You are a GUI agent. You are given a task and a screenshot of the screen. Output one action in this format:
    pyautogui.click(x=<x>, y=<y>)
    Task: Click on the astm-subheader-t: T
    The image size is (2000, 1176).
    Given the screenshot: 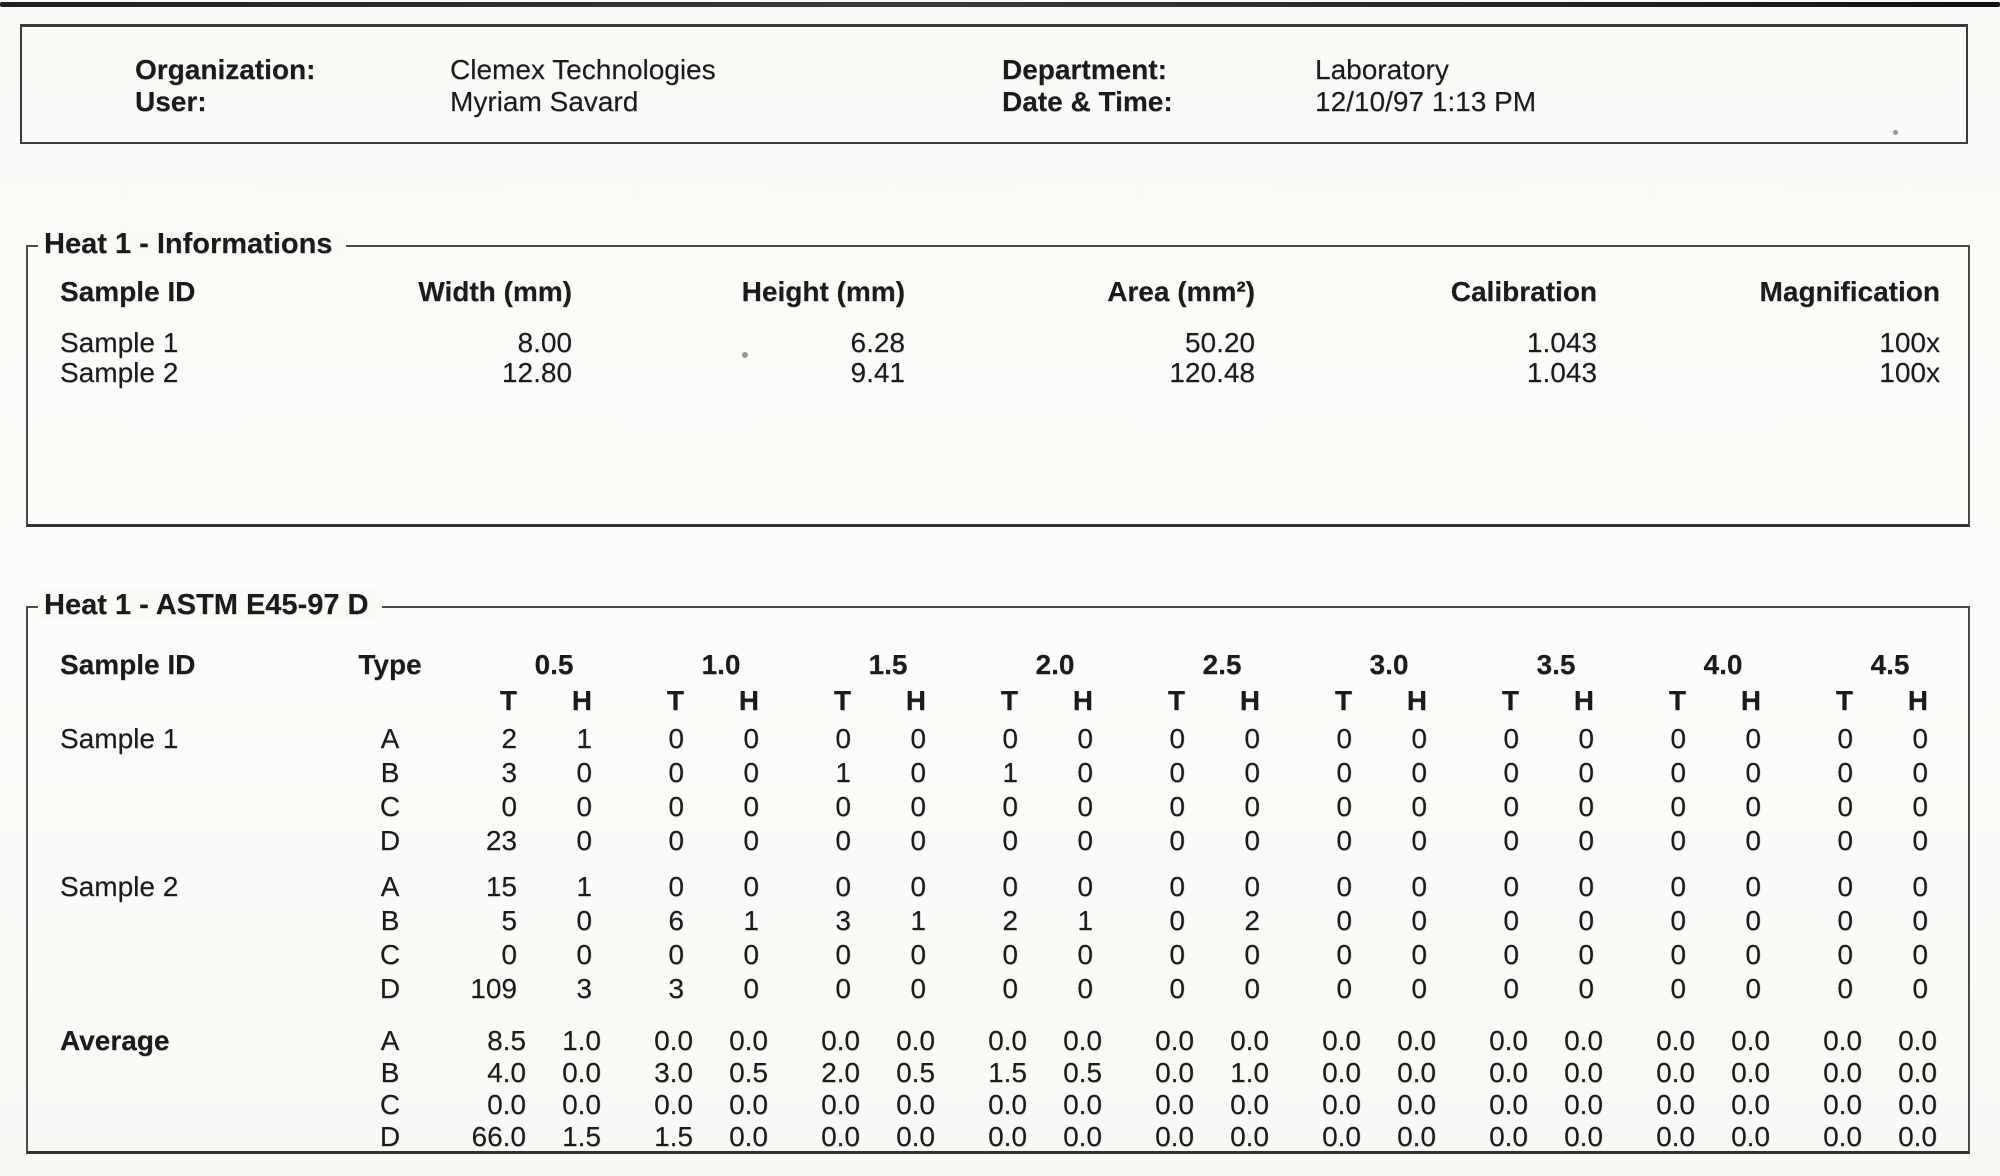 What is the action you would take?
    pyautogui.click(x=1009, y=700)
    